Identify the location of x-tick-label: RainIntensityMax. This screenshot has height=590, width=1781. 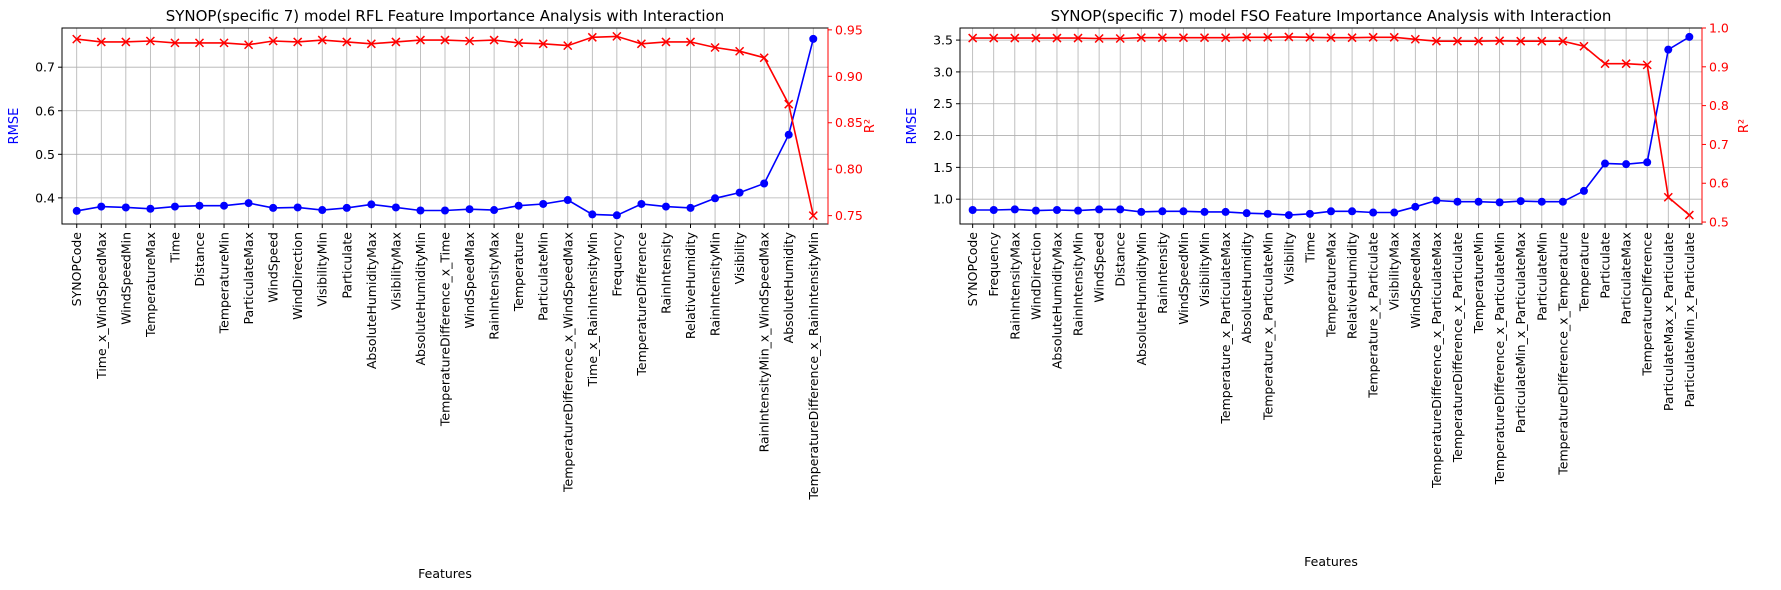
(494, 286).